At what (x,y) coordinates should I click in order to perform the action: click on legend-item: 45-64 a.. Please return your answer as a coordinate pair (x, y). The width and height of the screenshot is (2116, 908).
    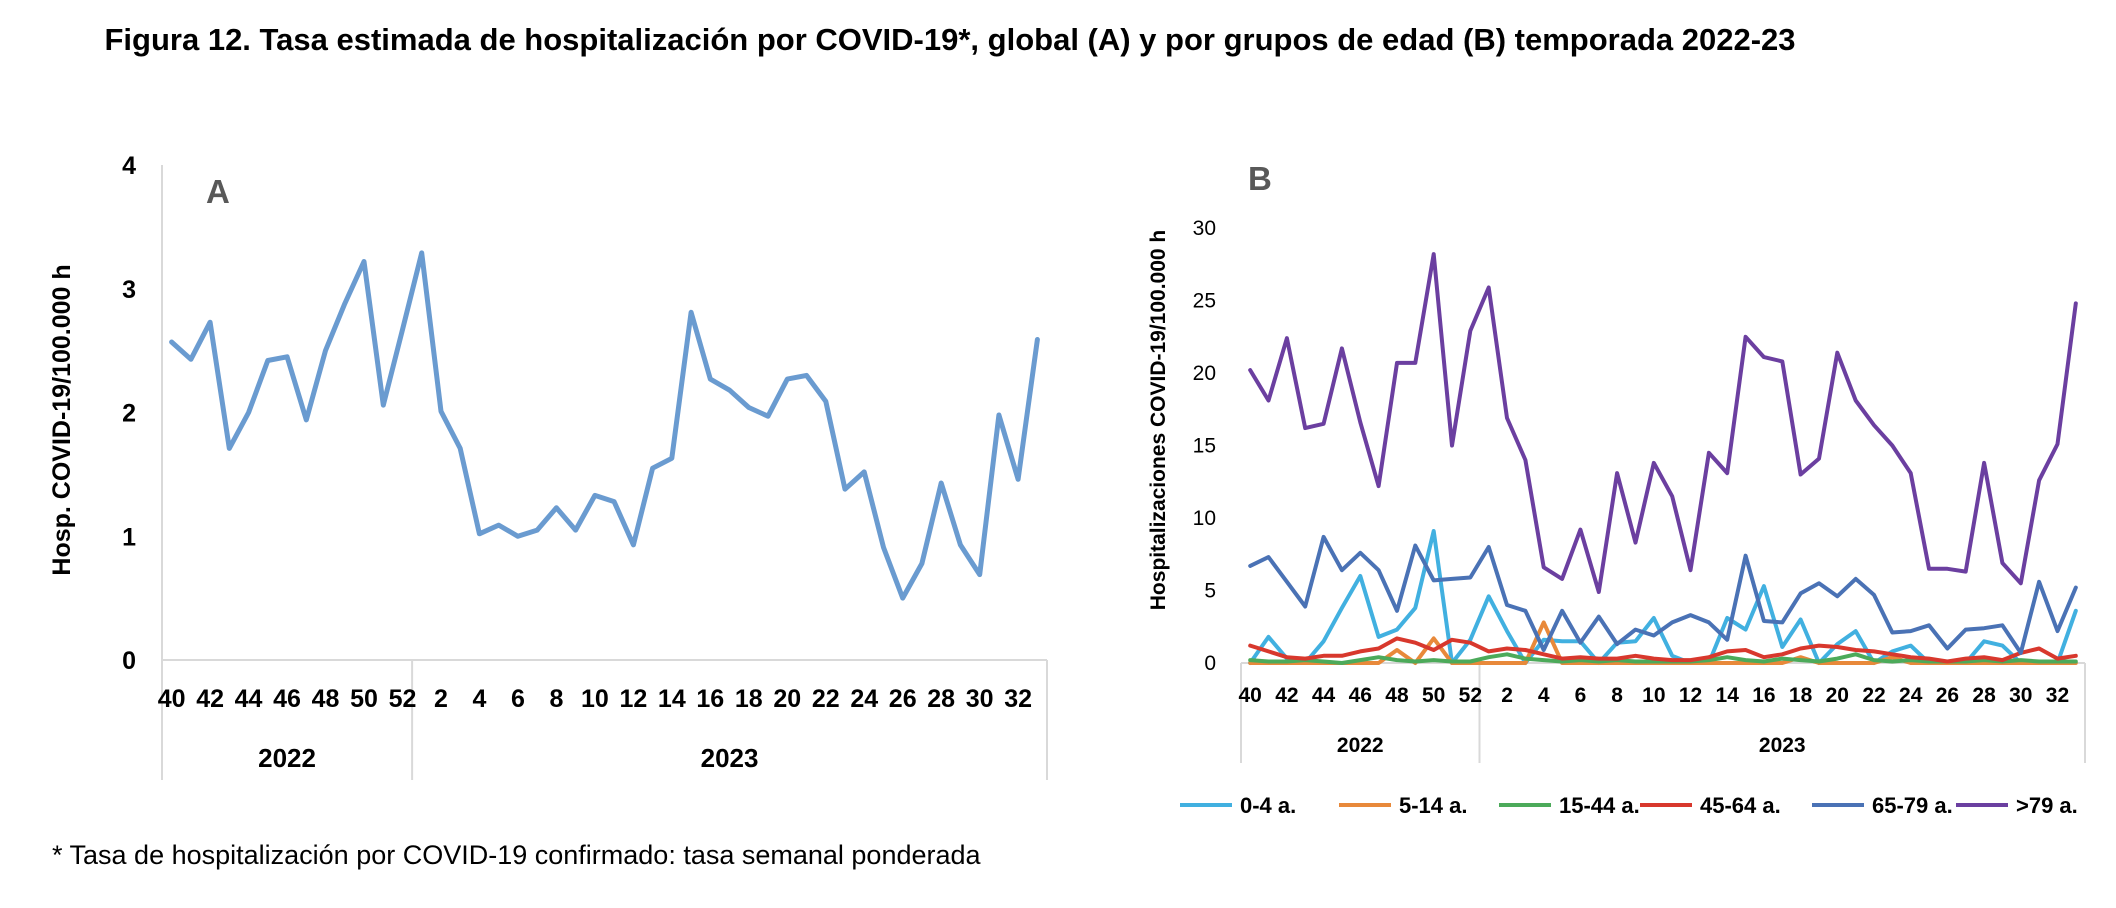
    Looking at the image, I should click on (1710, 805).